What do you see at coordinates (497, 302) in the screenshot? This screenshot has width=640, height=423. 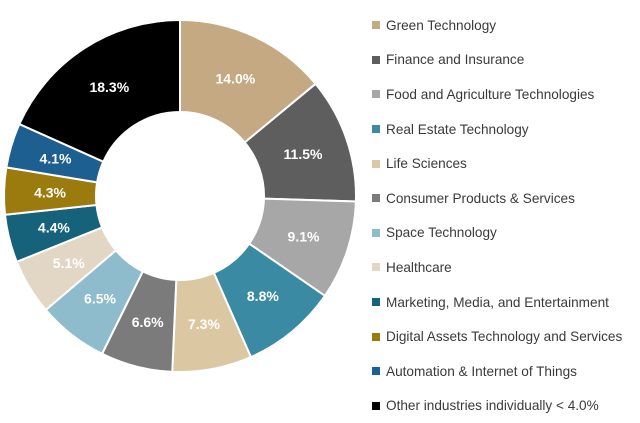 I see `legend-label: Marketing, Media, and Entertainment` at bounding box center [497, 302].